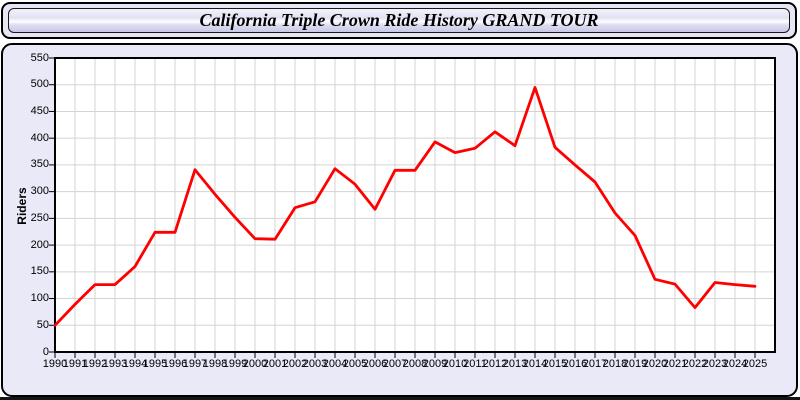 The width and height of the screenshot is (800, 400). What do you see at coordinates (400, 398) in the screenshot?
I see `window-bottom-edge` at bounding box center [400, 398].